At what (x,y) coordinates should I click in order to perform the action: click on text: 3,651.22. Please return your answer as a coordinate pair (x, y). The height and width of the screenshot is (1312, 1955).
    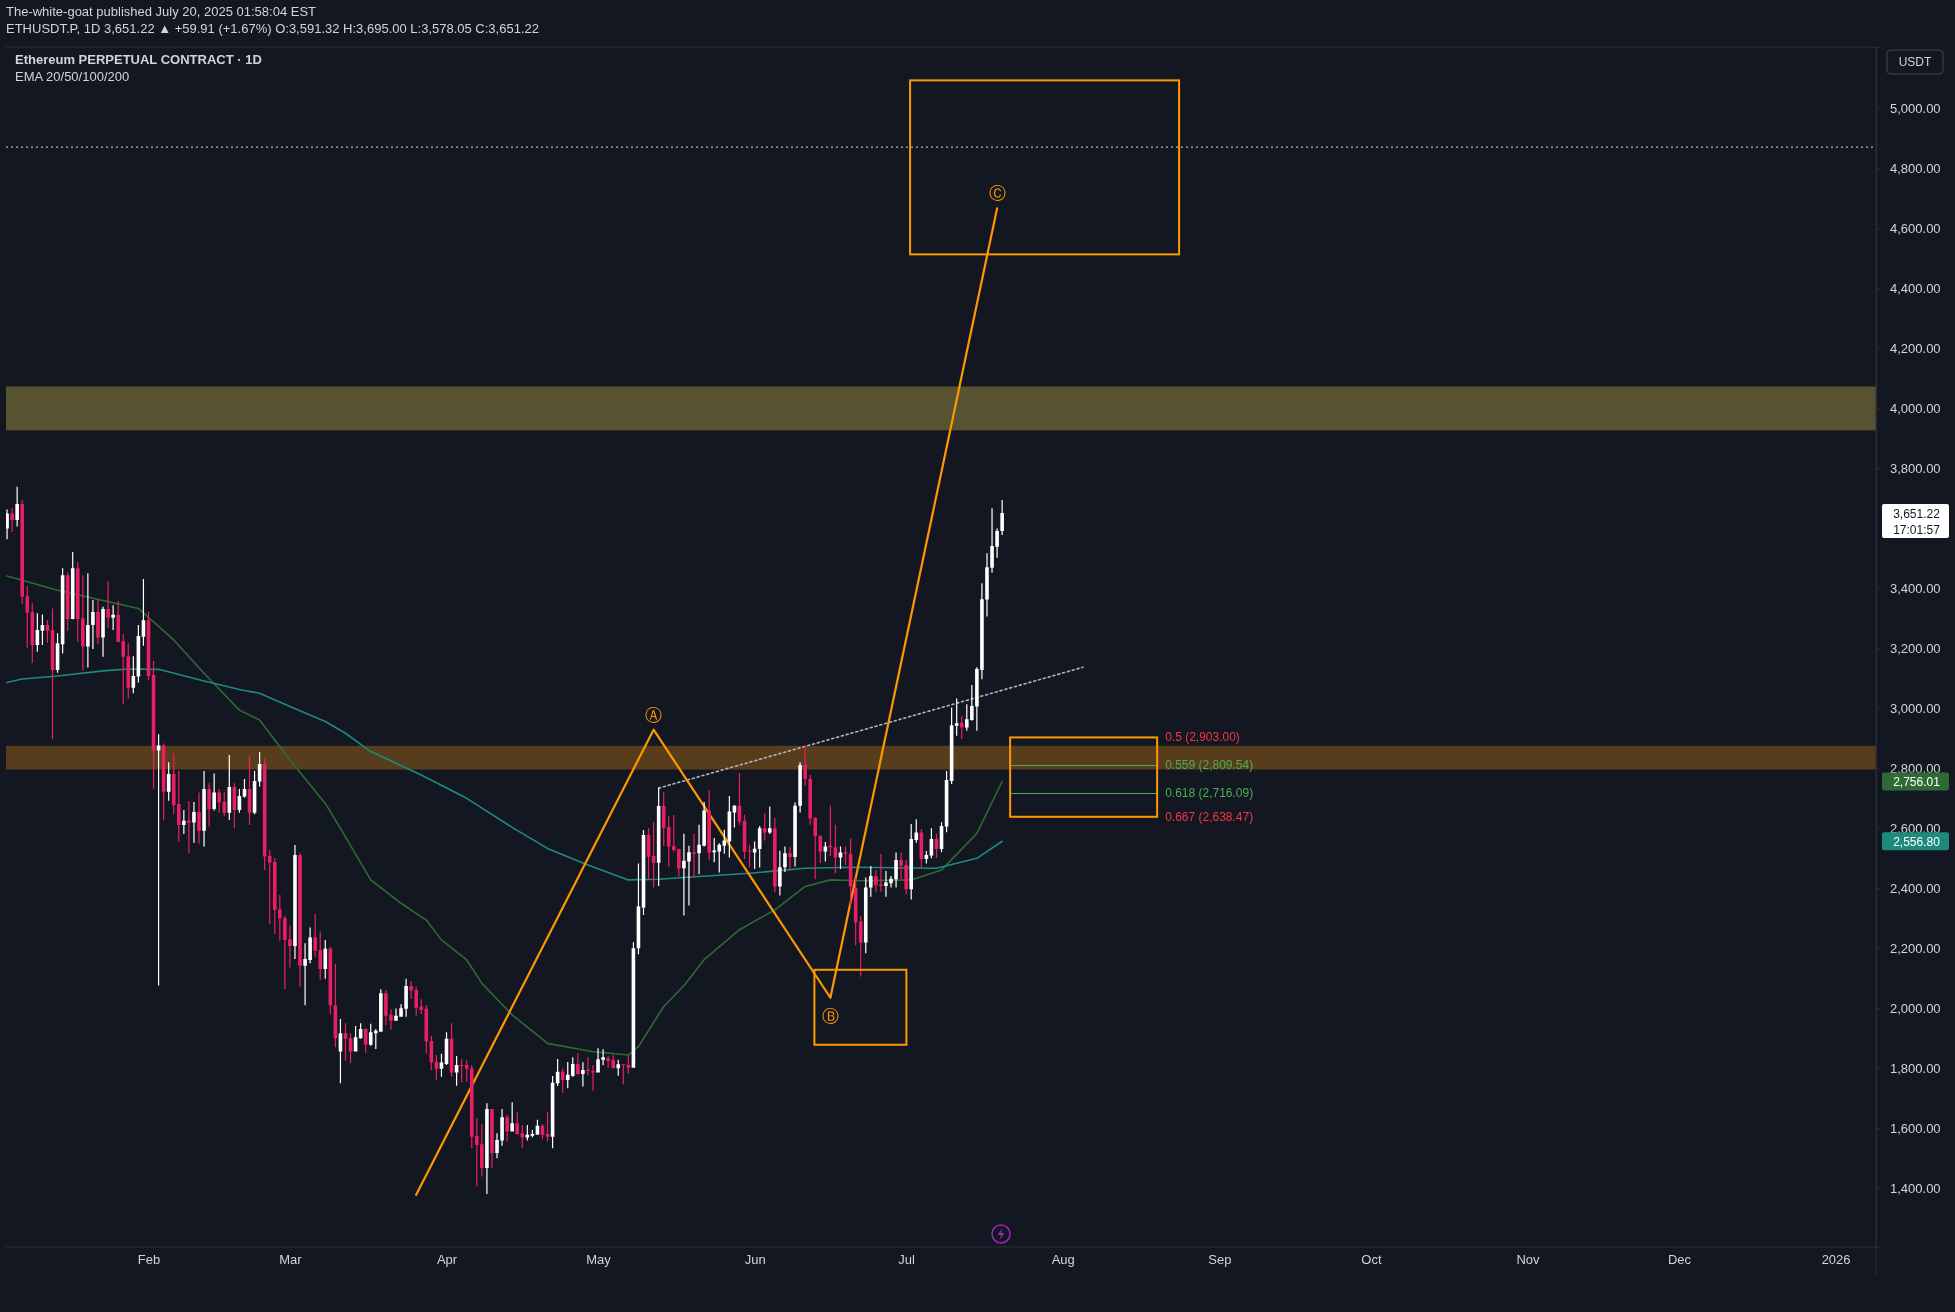
    Looking at the image, I should click on (1917, 513).